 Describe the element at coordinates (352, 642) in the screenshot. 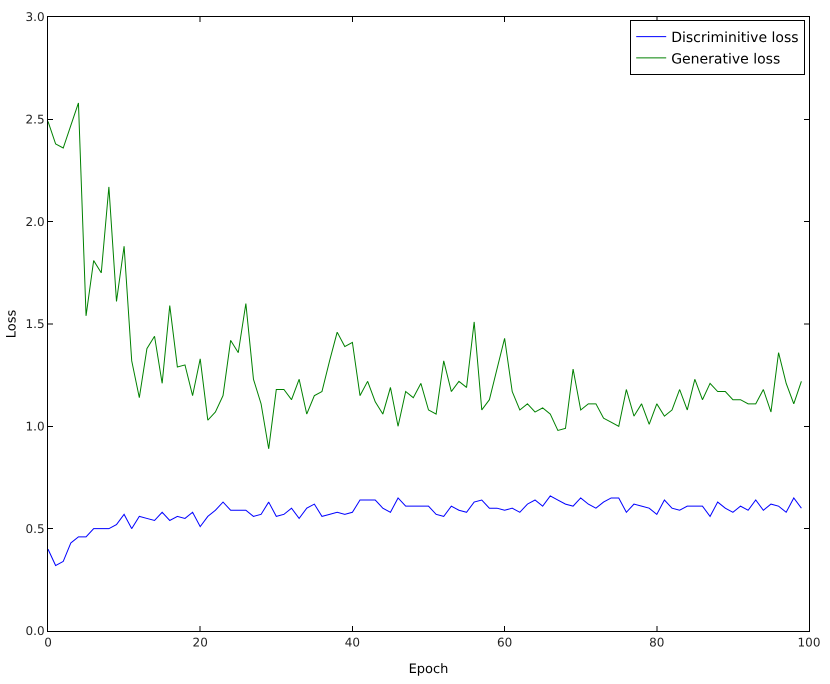

I see `x-tick-label: 40` at that location.